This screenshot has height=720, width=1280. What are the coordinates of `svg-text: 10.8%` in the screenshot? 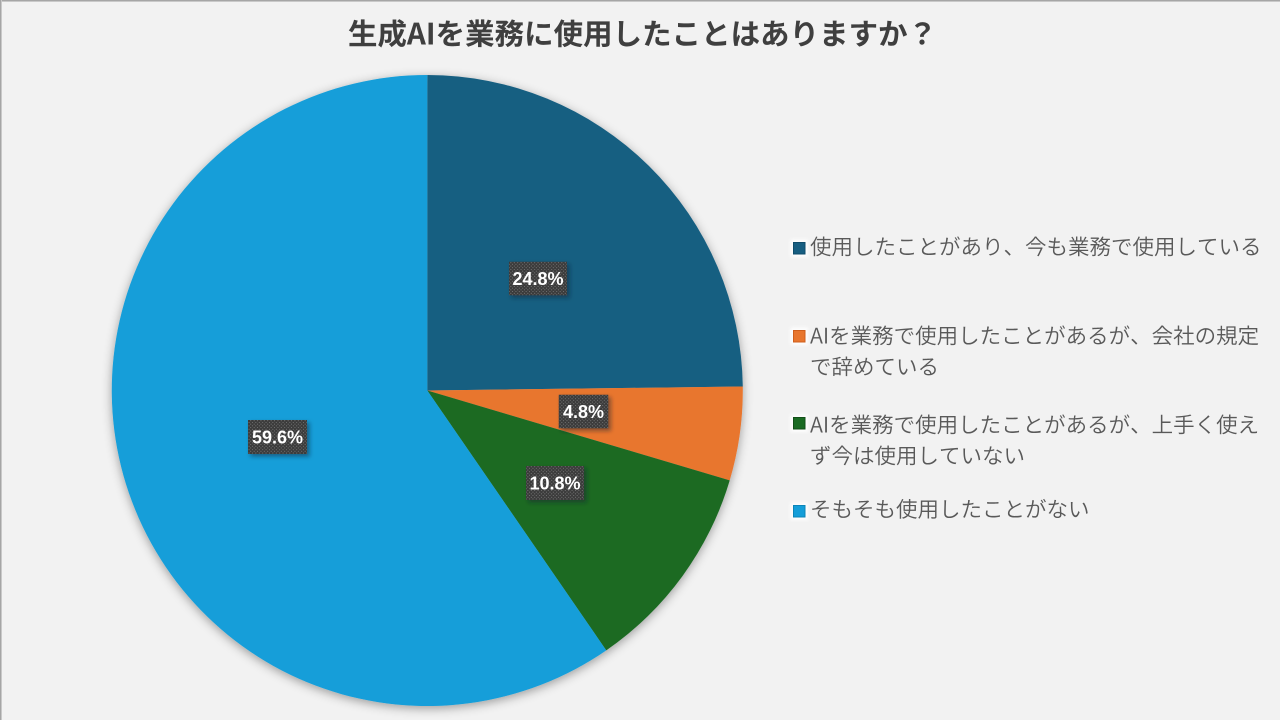 It's located at (554, 484).